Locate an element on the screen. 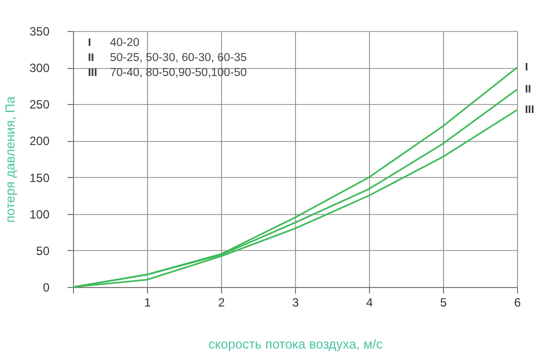 The image size is (550, 361). x-tick-label: 6 is located at coordinates (518, 303).